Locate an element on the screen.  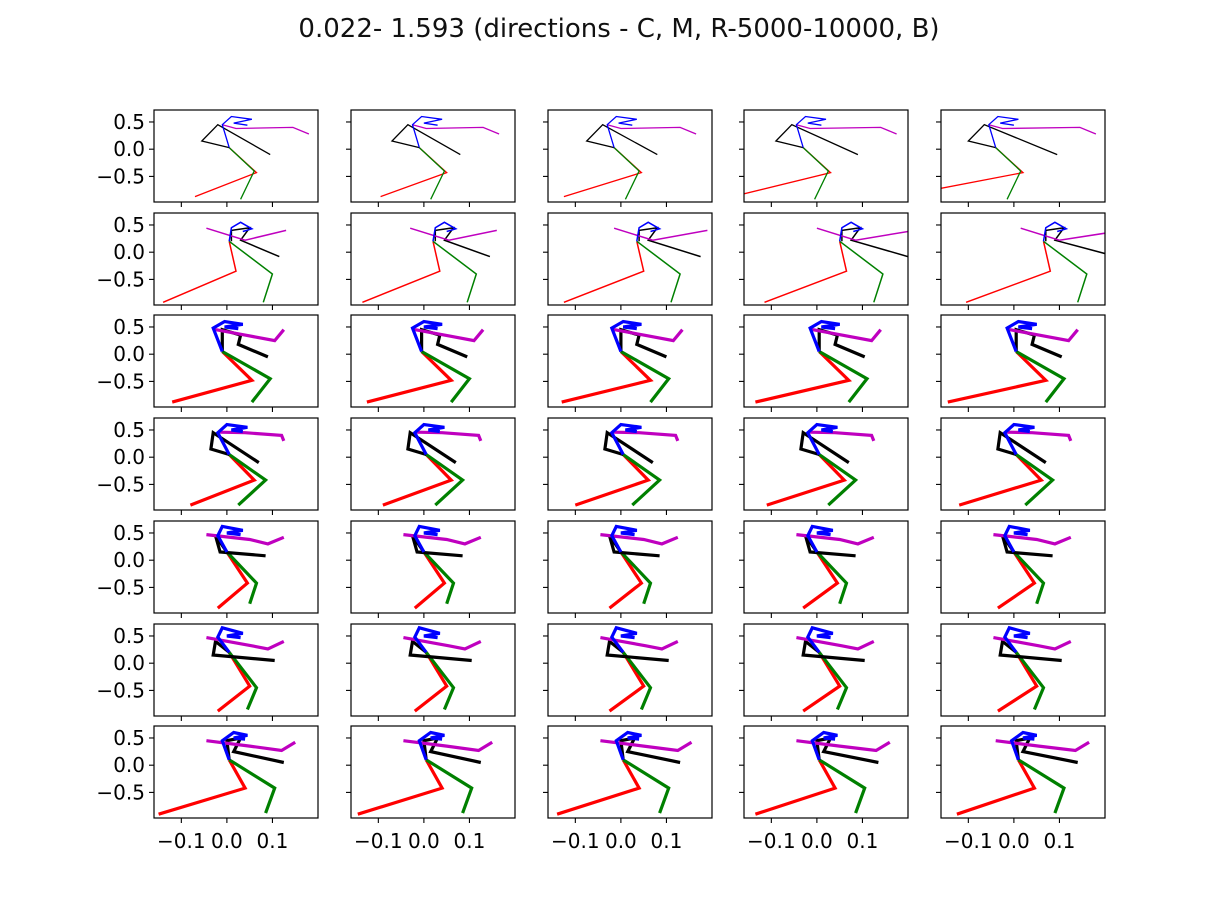
subplot-r1-c2 is located at coordinates (431, 158).